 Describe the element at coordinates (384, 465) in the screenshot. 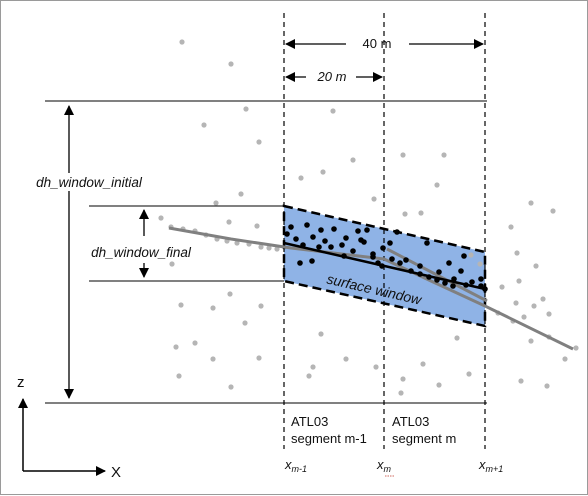

I see `x-m-label: xm` at that location.